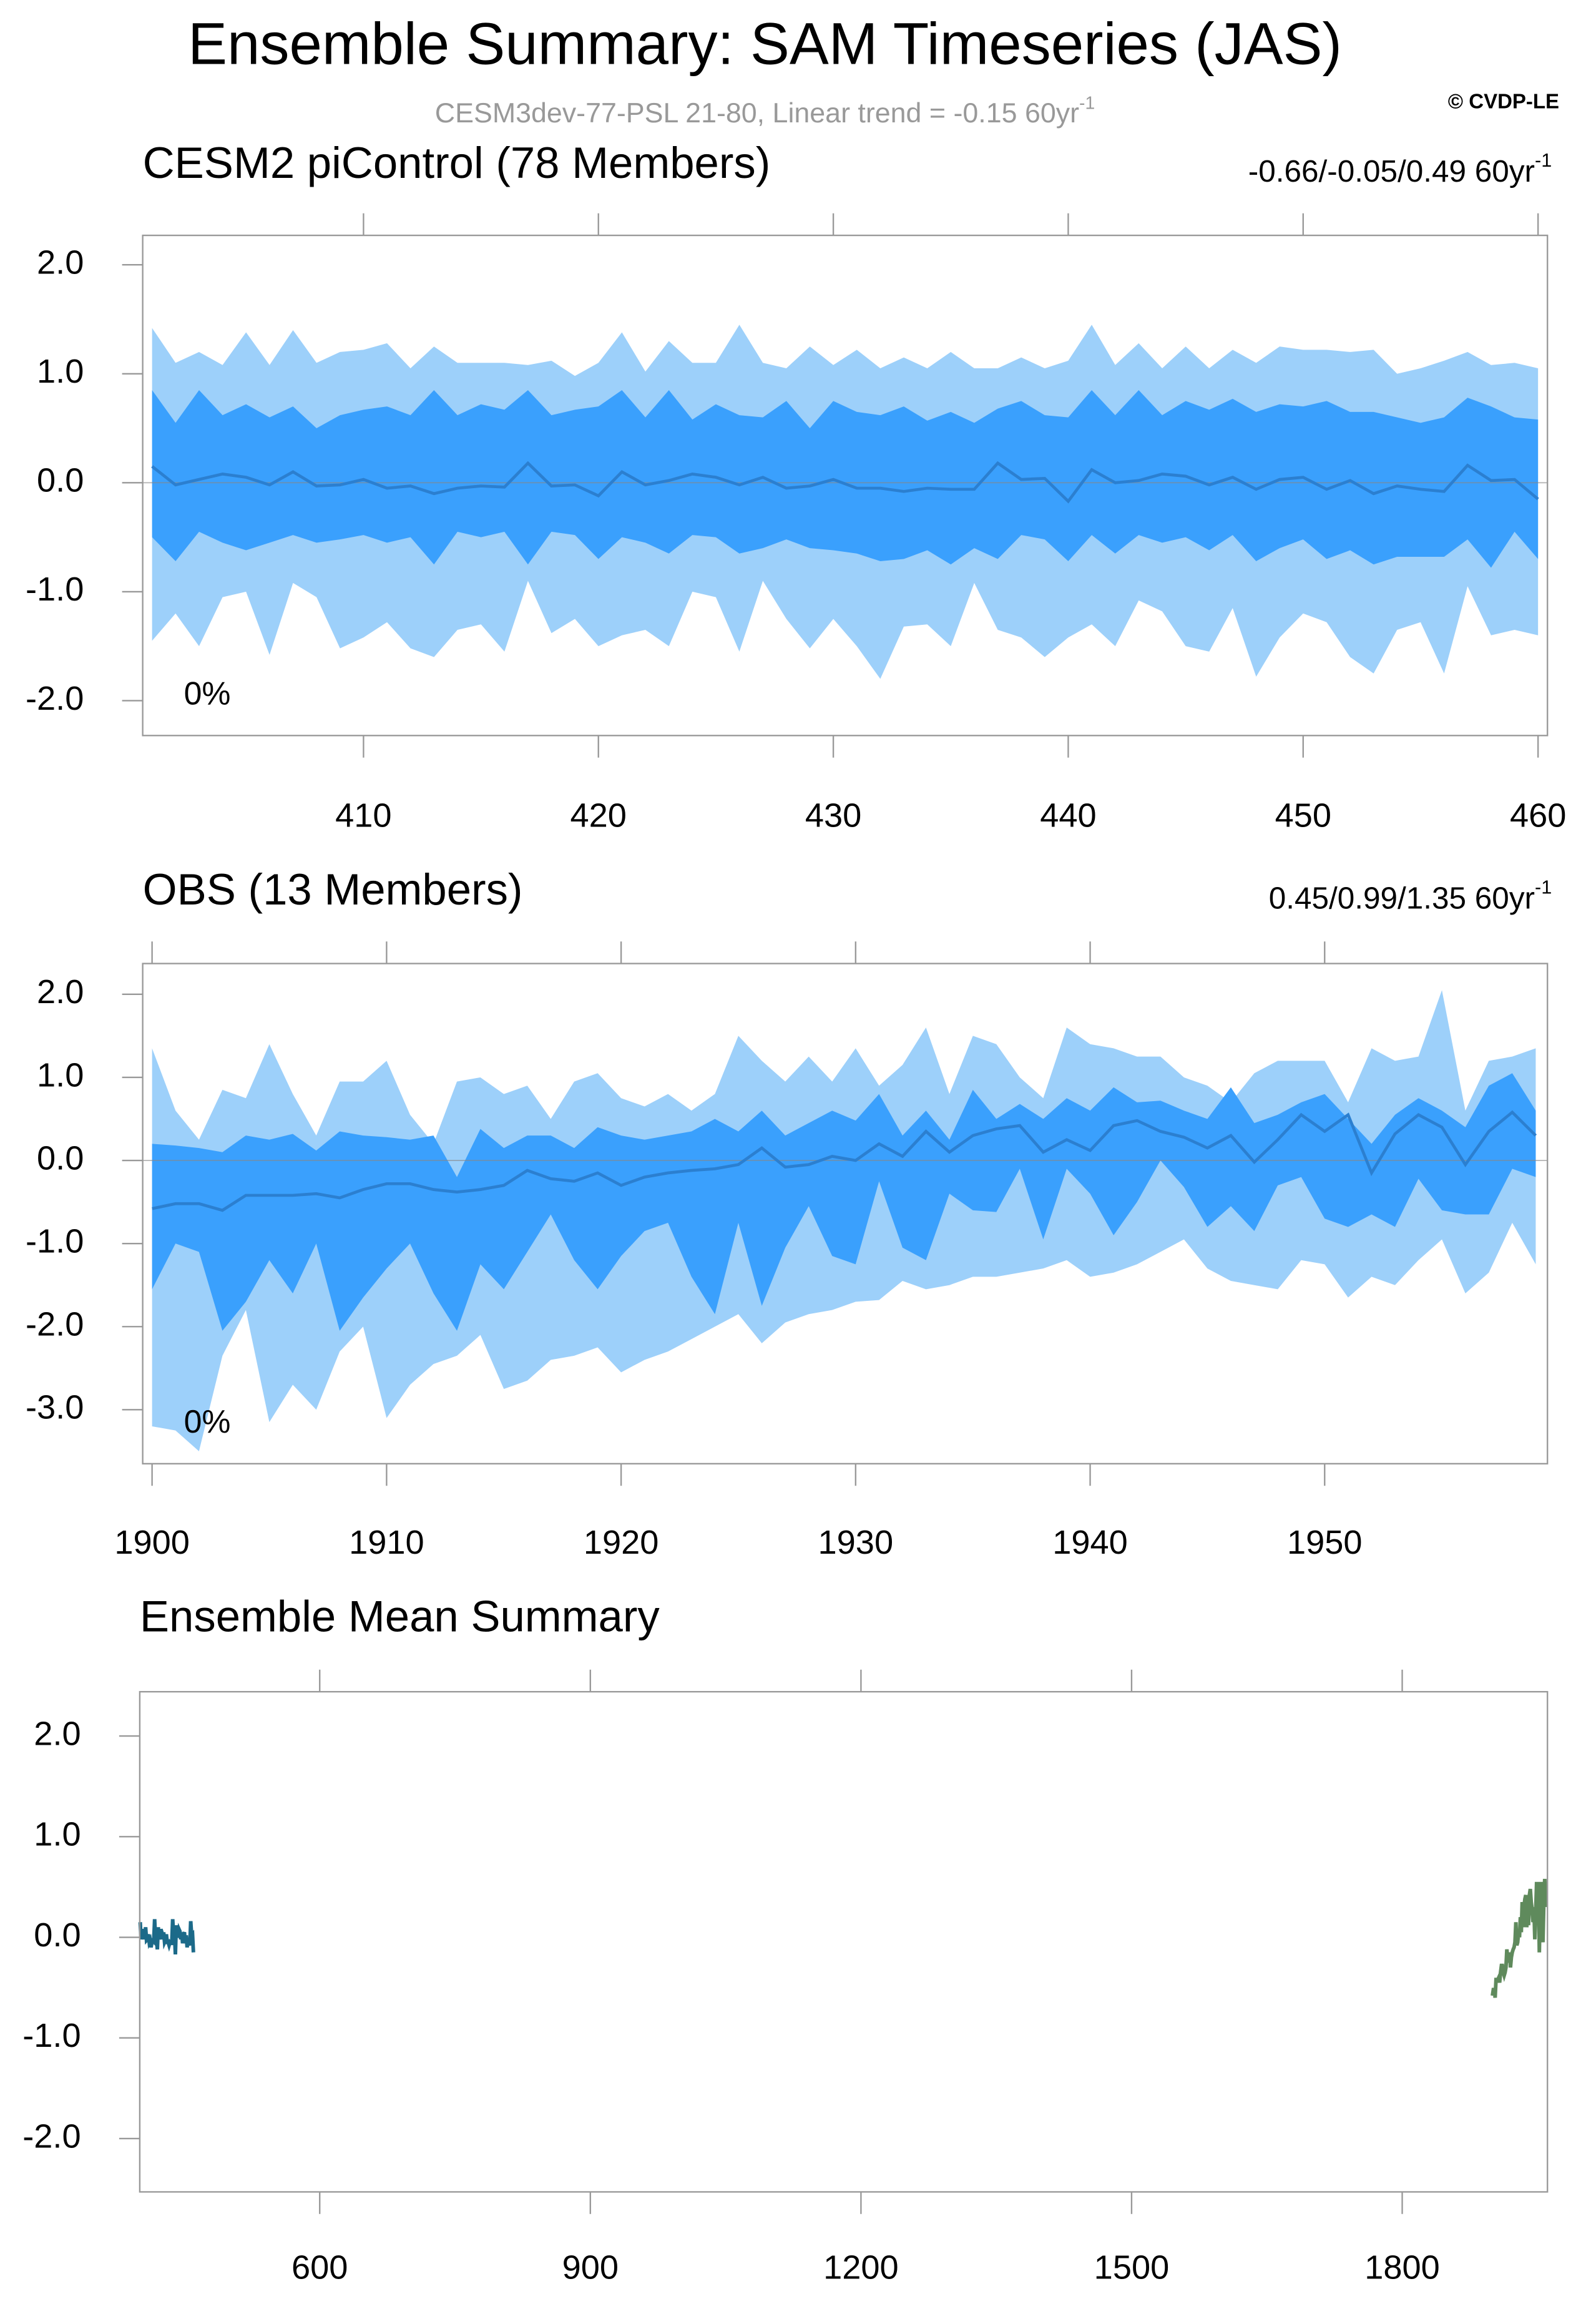  Describe the element at coordinates (1090, 1542) in the screenshot. I see `x-tick-label: 1940` at that location.